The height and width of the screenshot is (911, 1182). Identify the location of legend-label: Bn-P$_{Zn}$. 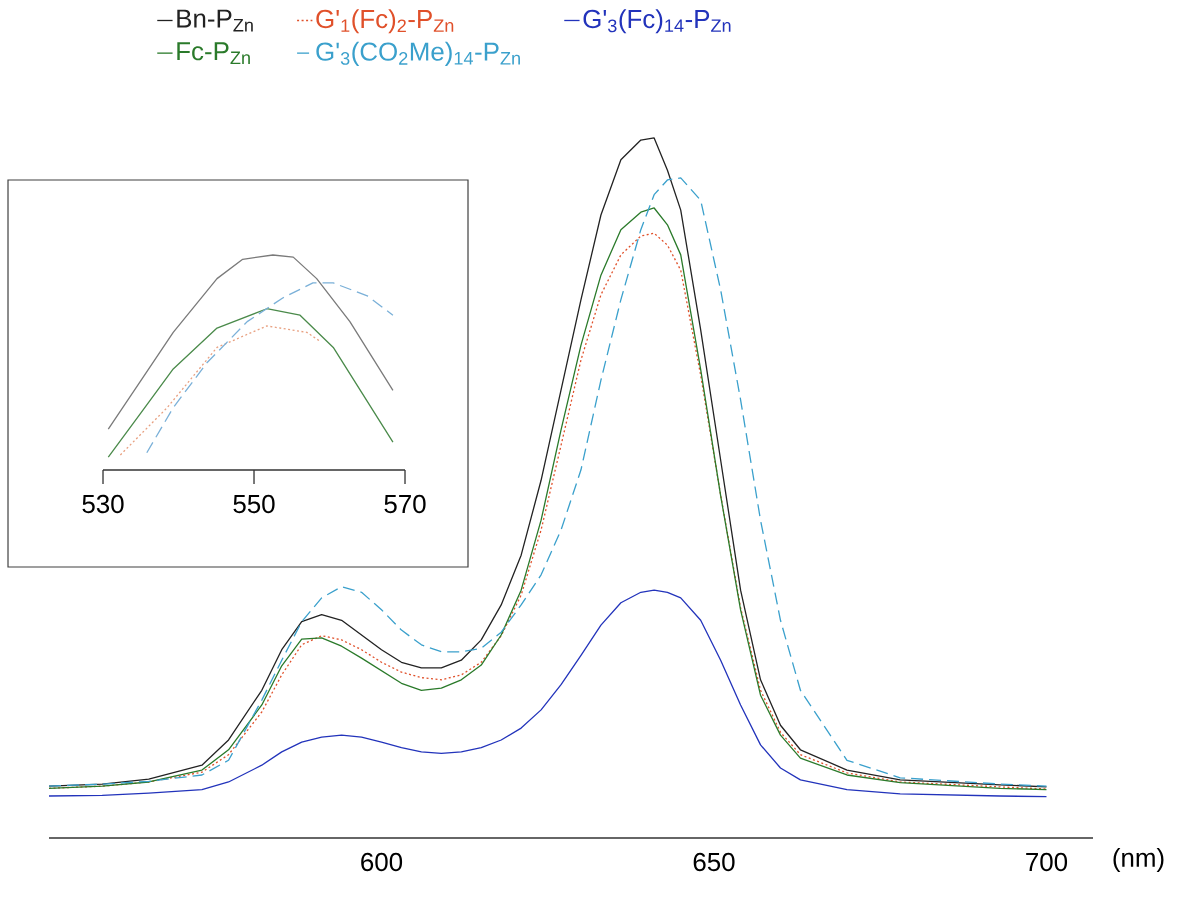
(215, 20).